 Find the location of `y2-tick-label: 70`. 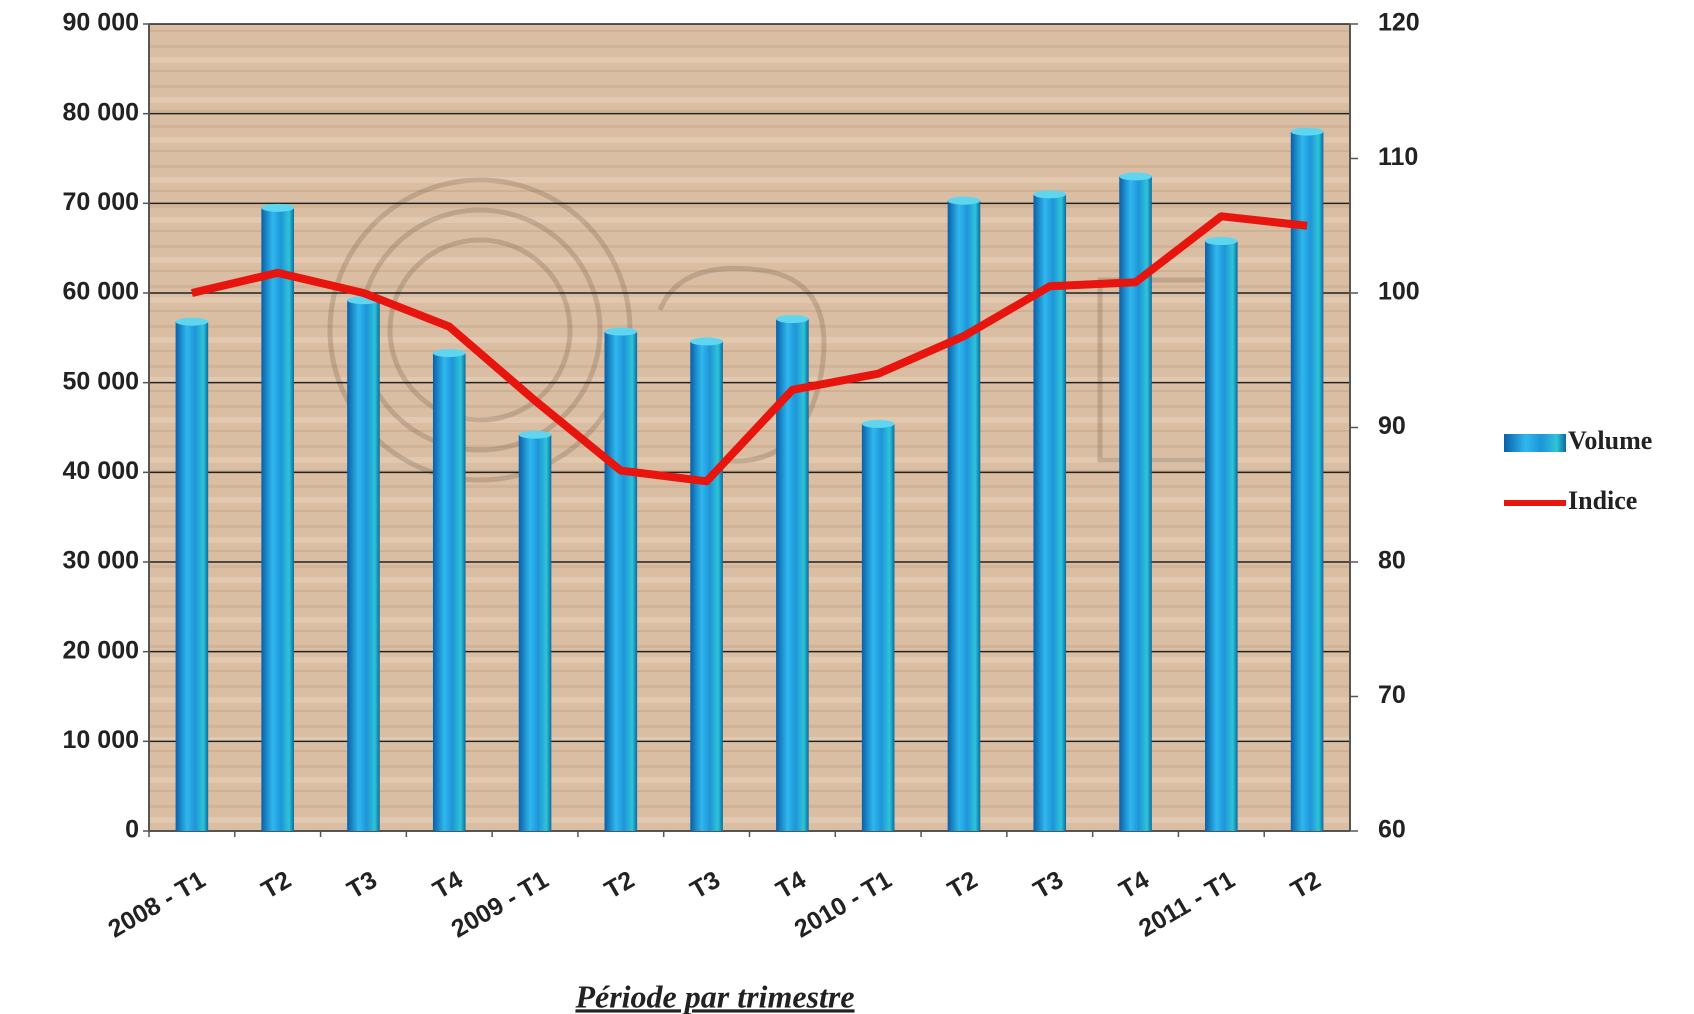

y2-tick-label: 70 is located at coordinates (1392, 695).